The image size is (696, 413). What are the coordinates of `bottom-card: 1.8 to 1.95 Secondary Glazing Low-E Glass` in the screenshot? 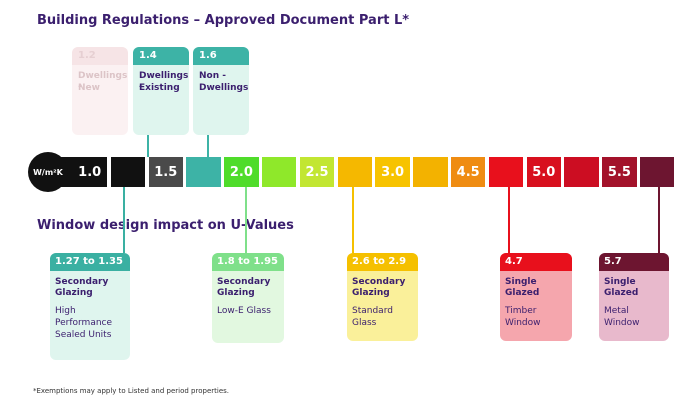 It's located at (248, 298).